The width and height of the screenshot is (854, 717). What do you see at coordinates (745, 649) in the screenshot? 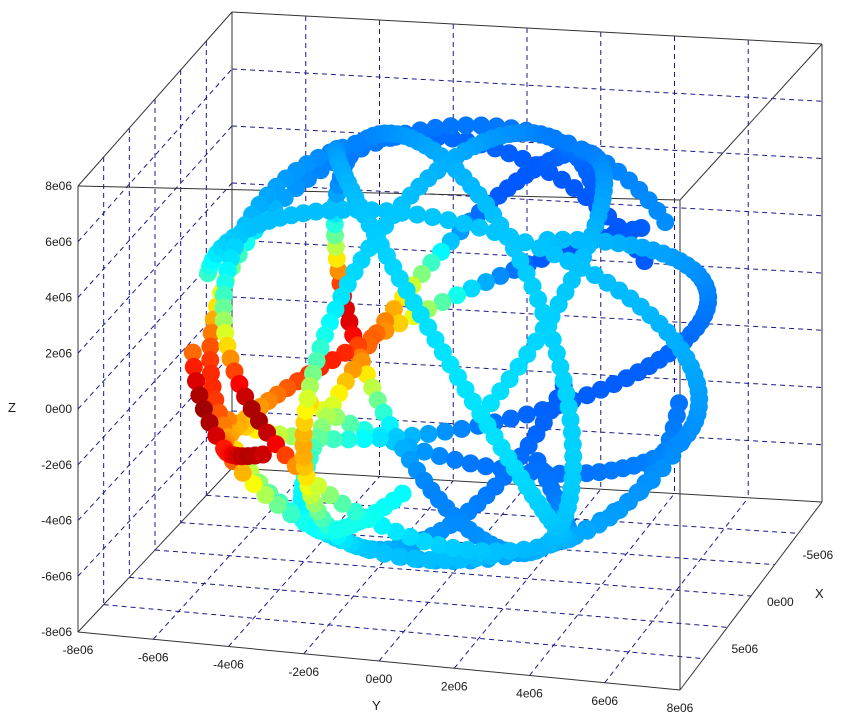
I see `x-tick-label: 5e06` at bounding box center [745, 649].